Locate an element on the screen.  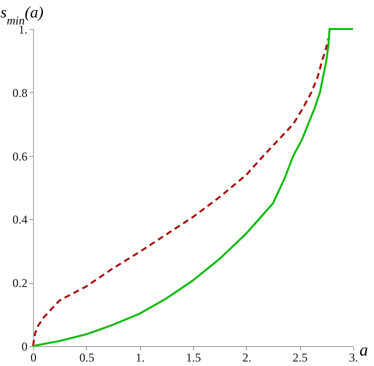
y-tick-label: 0.4 is located at coordinates (20, 219).